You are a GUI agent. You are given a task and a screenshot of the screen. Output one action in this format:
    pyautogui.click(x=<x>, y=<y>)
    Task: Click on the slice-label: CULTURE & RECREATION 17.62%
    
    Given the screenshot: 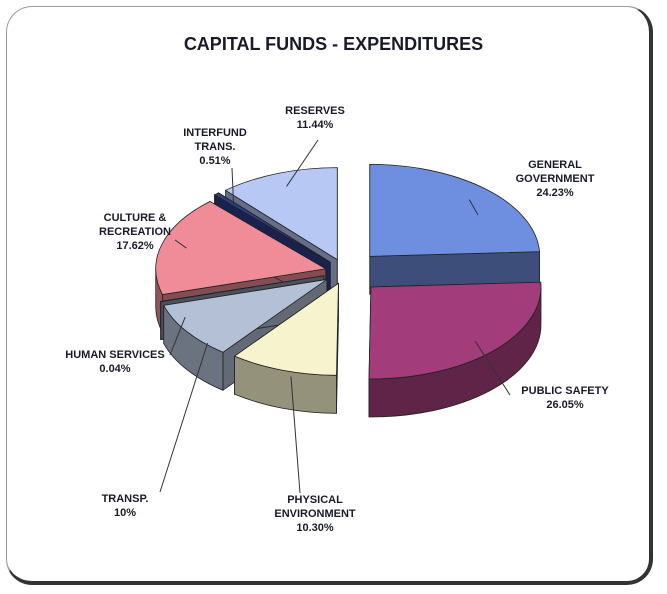 What is the action you would take?
    pyautogui.click(x=135, y=232)
    